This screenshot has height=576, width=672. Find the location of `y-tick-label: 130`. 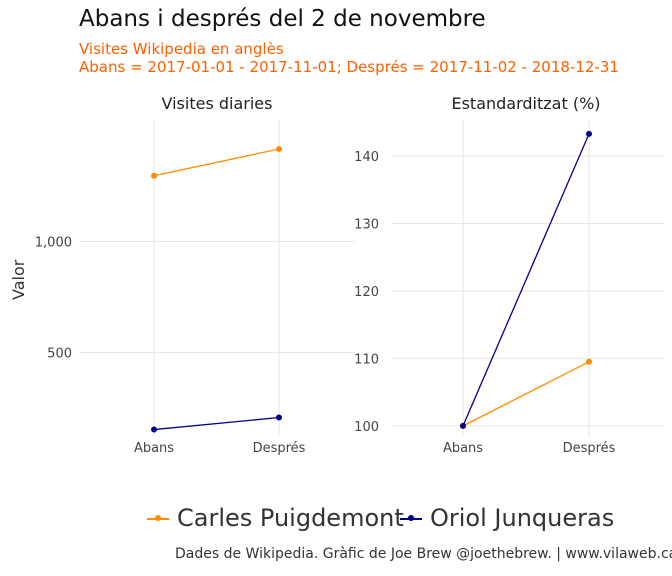

y-tick-label: 130 is located at coordinates (366, 225).